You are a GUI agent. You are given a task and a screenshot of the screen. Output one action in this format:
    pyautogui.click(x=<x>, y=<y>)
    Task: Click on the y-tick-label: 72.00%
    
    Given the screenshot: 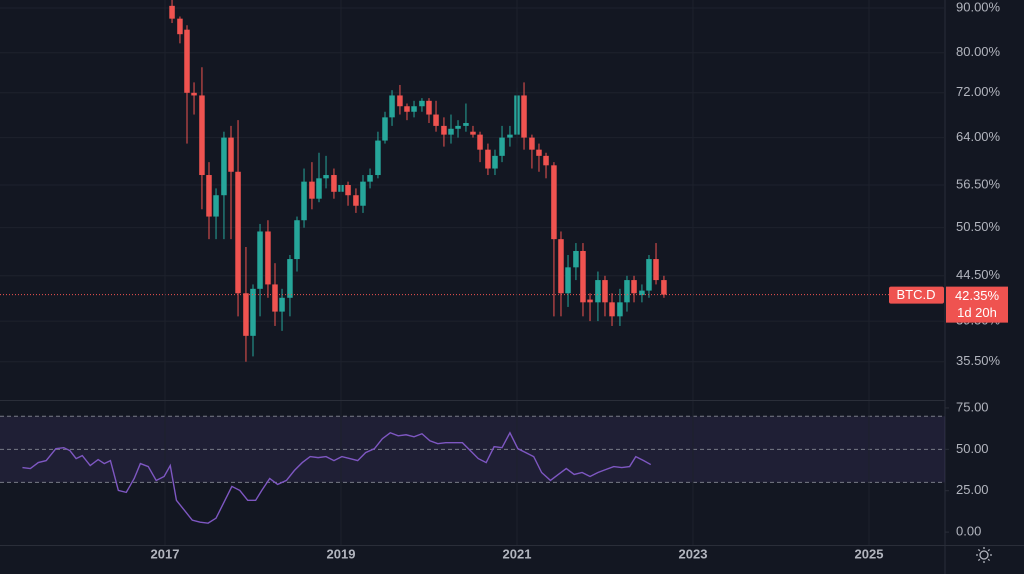 What is the action you would take?
    pyautogui.click(x=978, y=91)
    